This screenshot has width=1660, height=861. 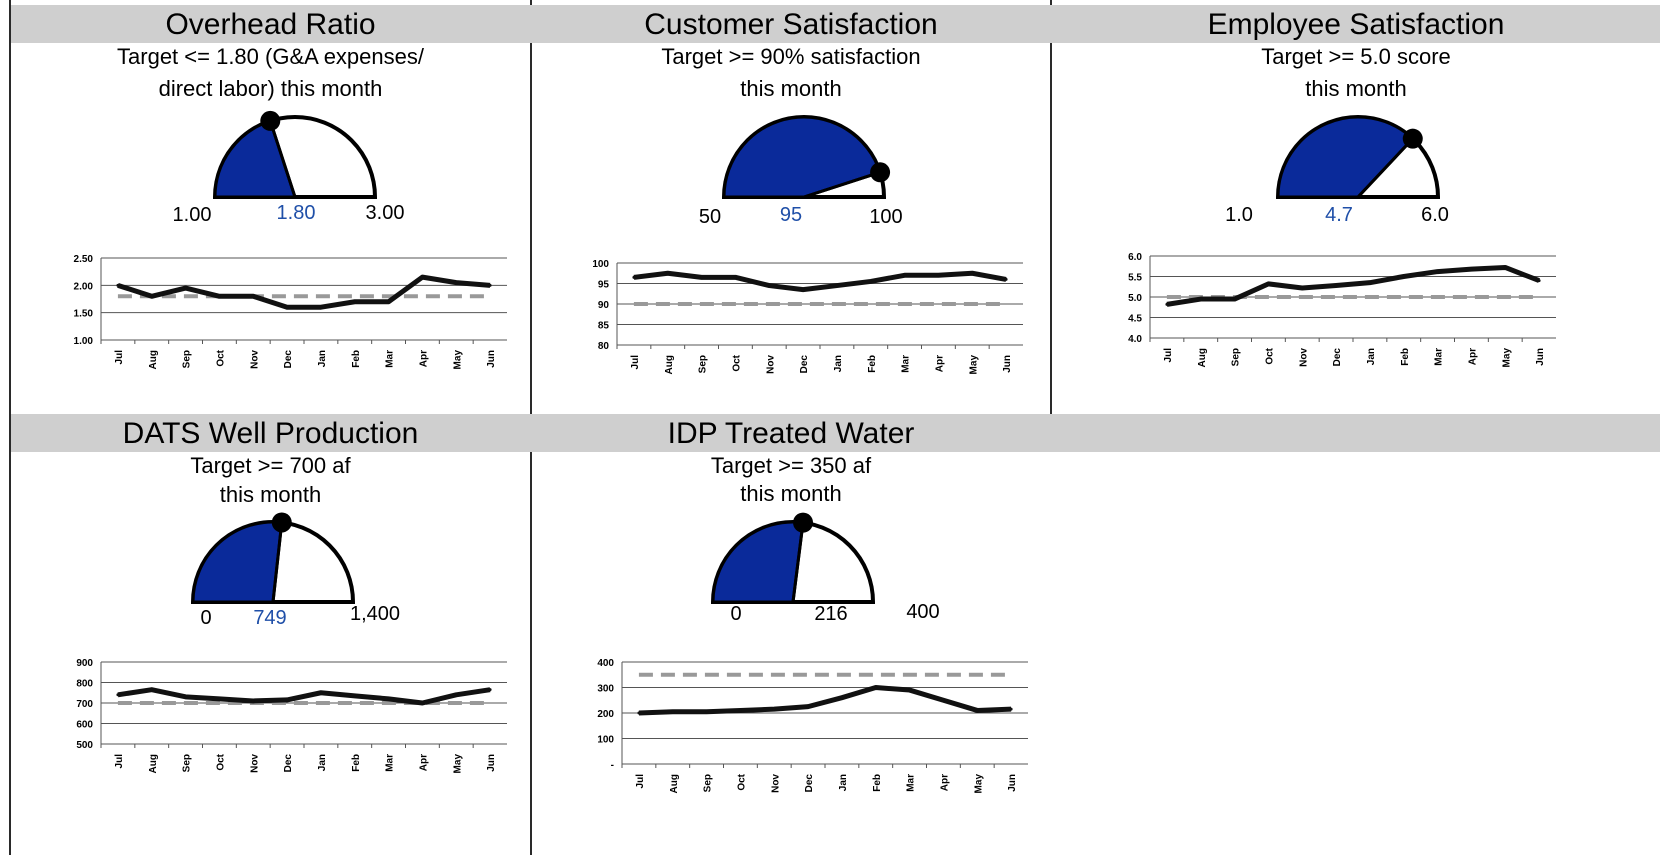 I want to click on y-tick-label: 200, so click(x=605, y=714).